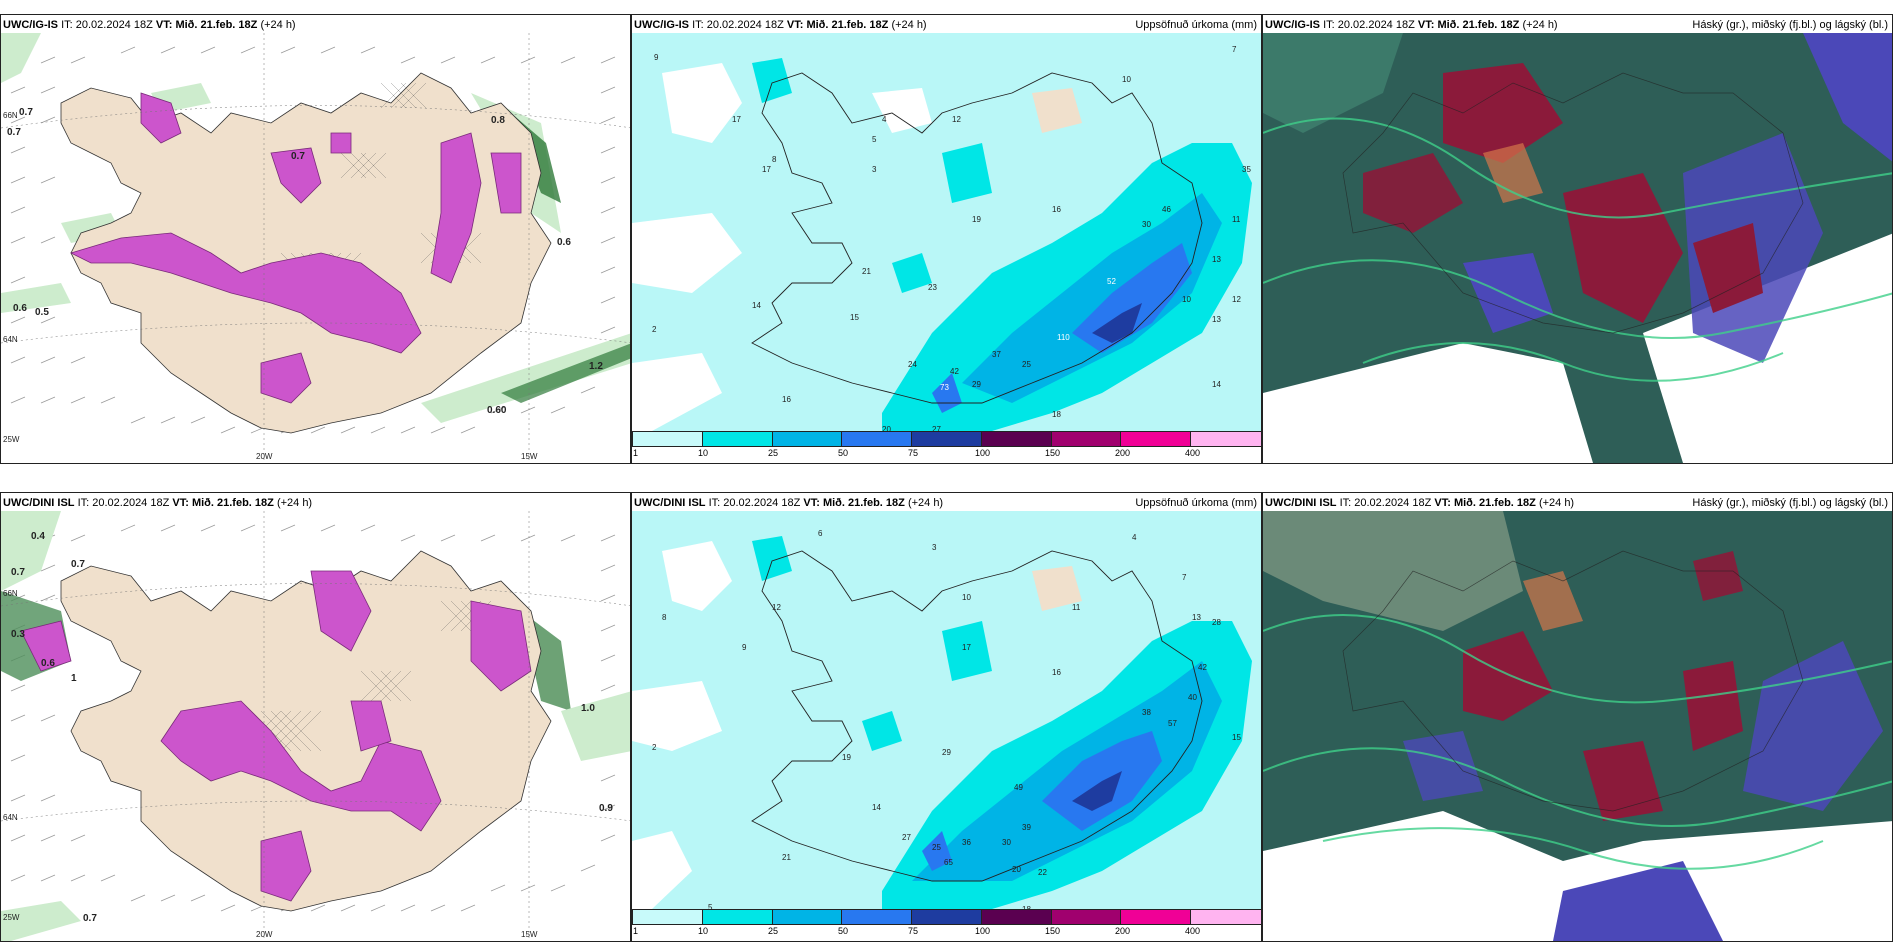 The height and width of the screenshot is (950, 1900). Describe the element at coordinates (1042, 872) in the screenshot. I see `precip-number: 22` at that location.